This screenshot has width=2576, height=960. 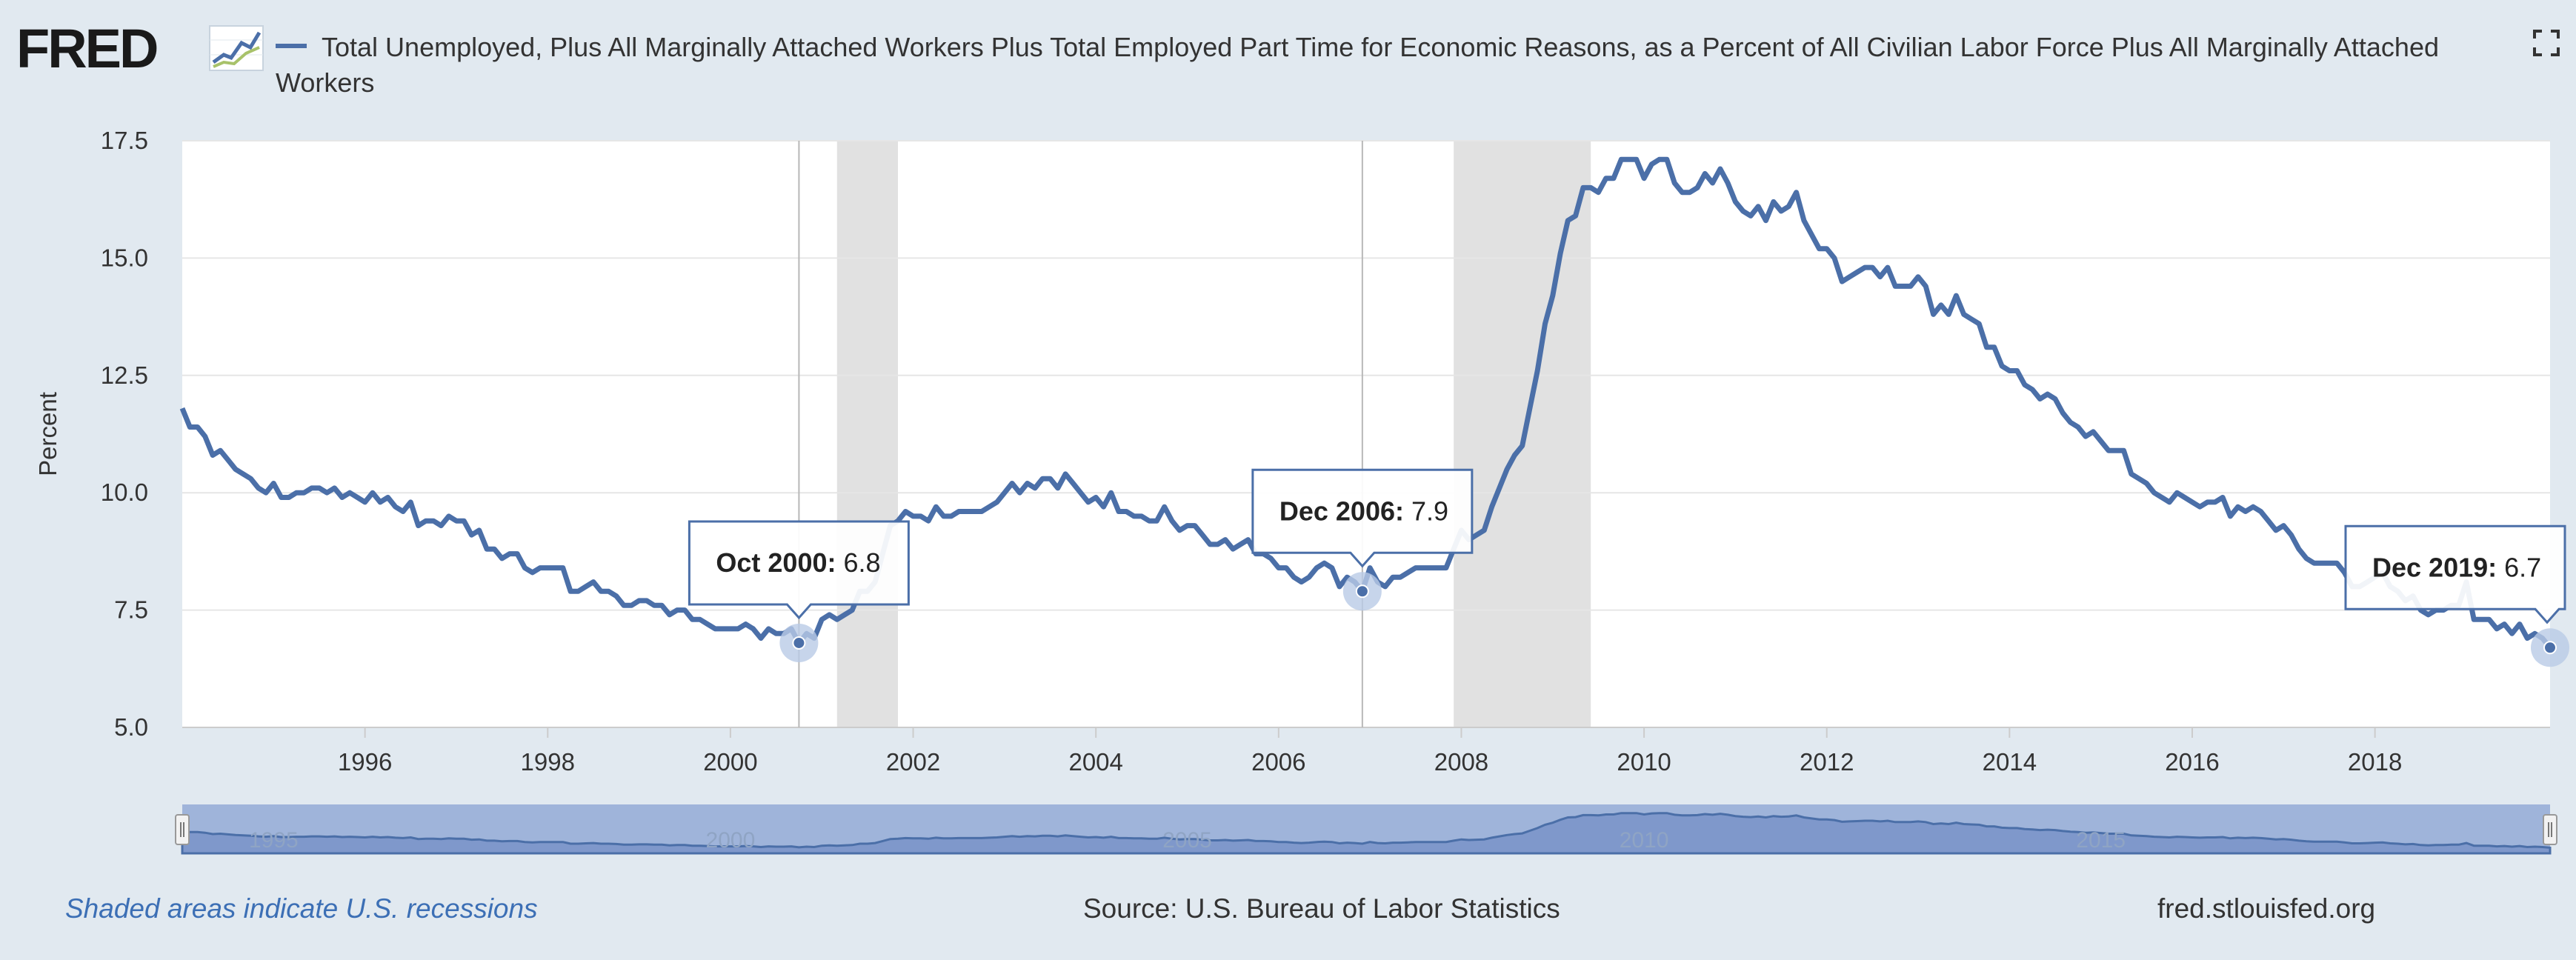 I want to click on recession-note: Shaded areas indicate U.S. recessions, so click(x=301, y=908).